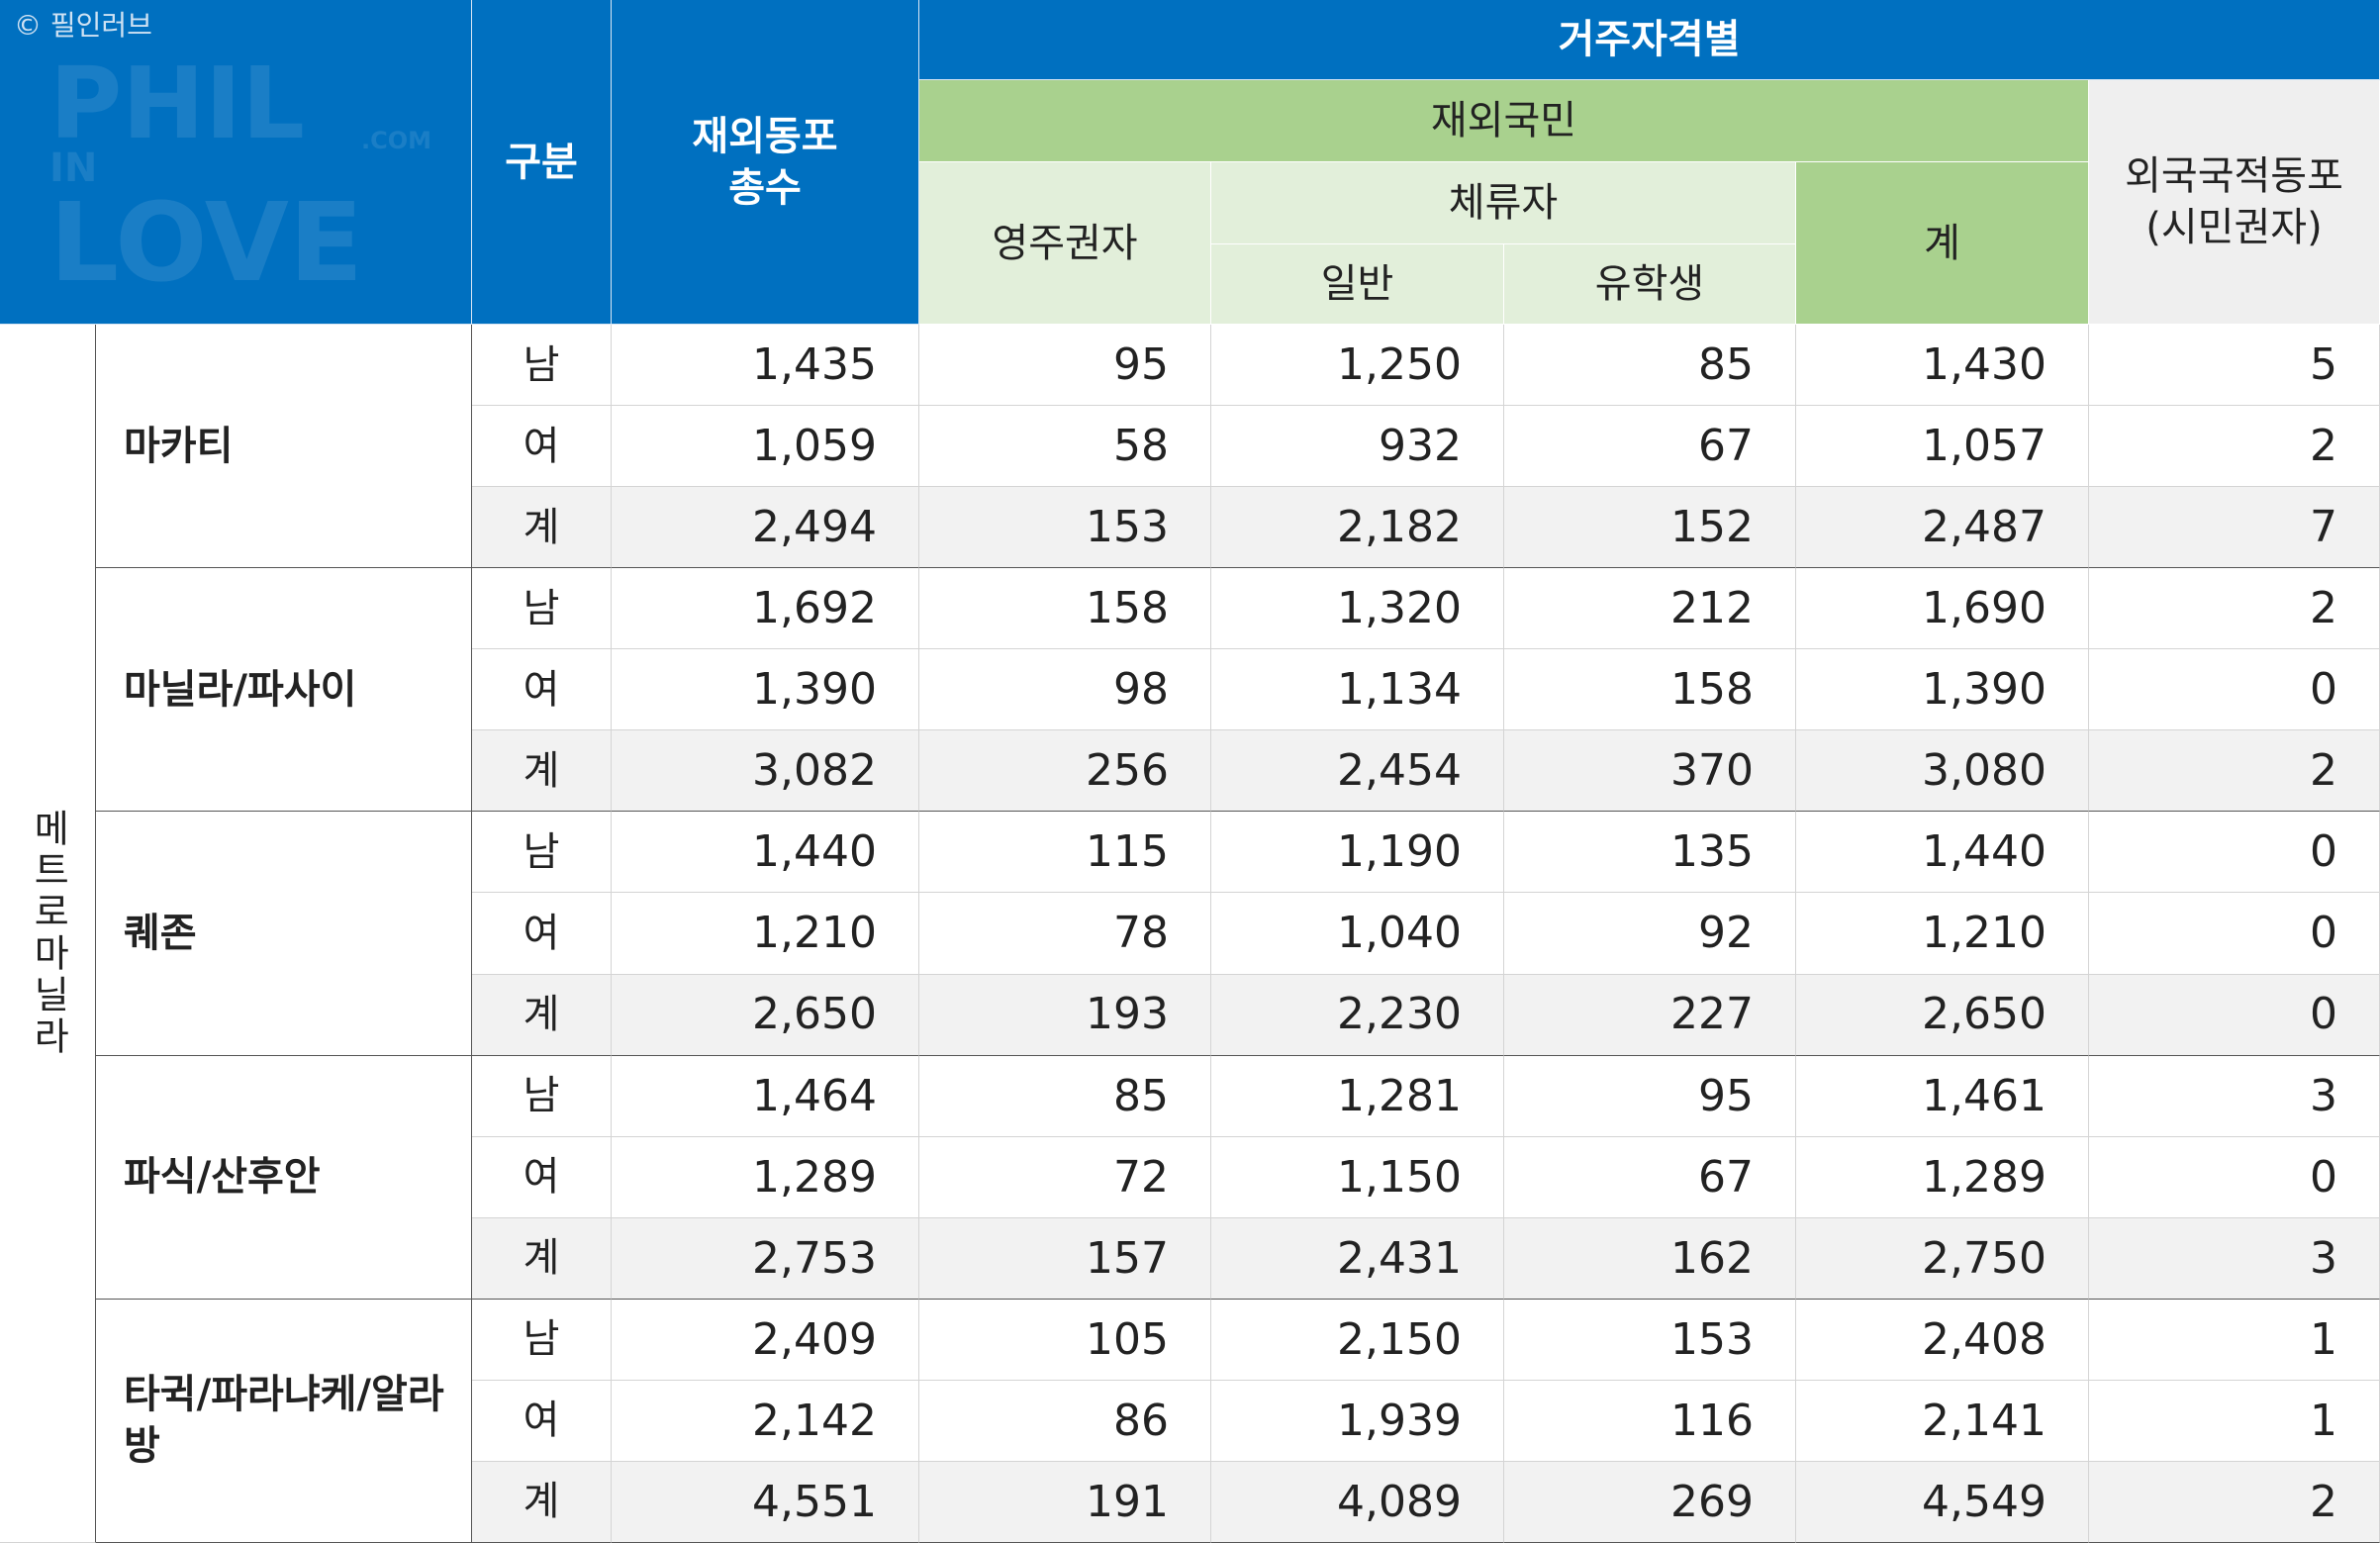 The image size is (2380, 1543). What do you see at coordinates (1650, 528) in the screenshot?
I see `value-cell: 152` at bounding box center [1650, 528].